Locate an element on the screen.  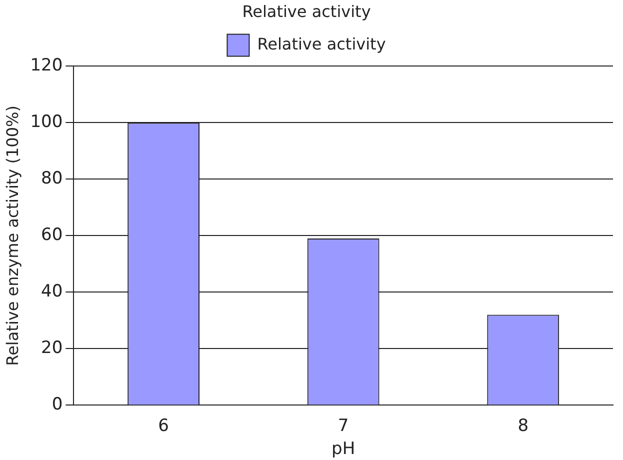
x-tick-label: 8 is located at coordinates (523, 426).